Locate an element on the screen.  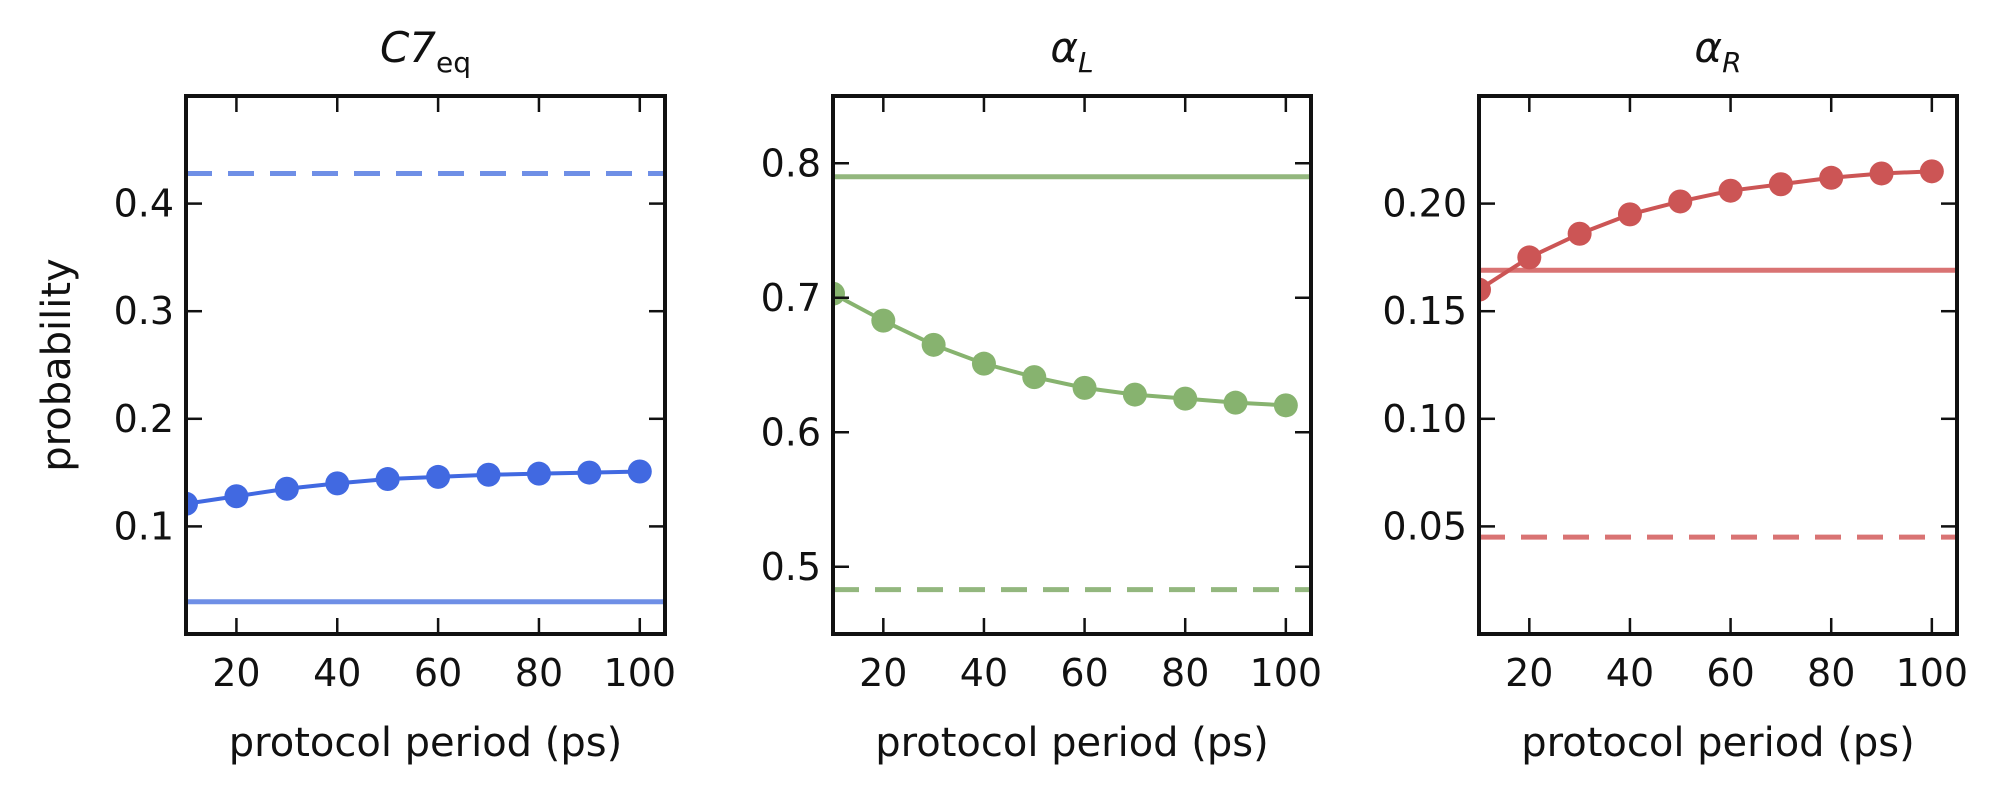
y-tick-label: 0.8 is located at coordinates (791, 163).